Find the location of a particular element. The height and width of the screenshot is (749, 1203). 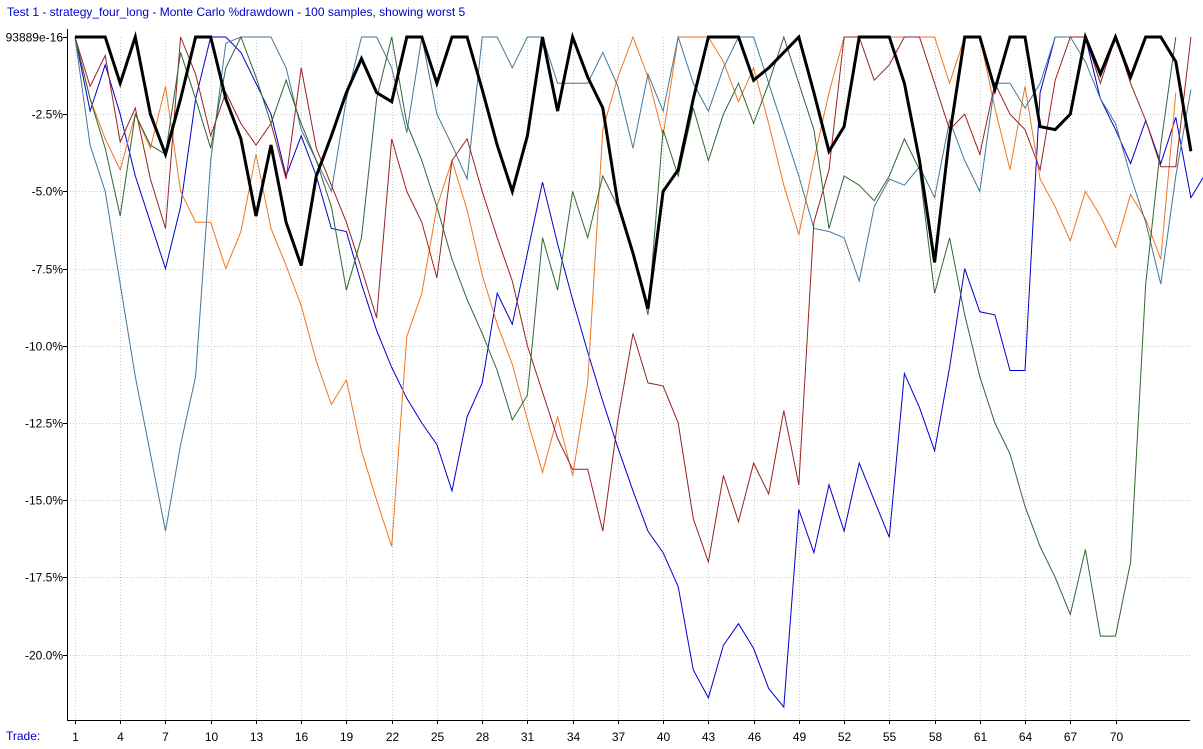

x-tick-label: 13 is located at coordinates (257, 737).